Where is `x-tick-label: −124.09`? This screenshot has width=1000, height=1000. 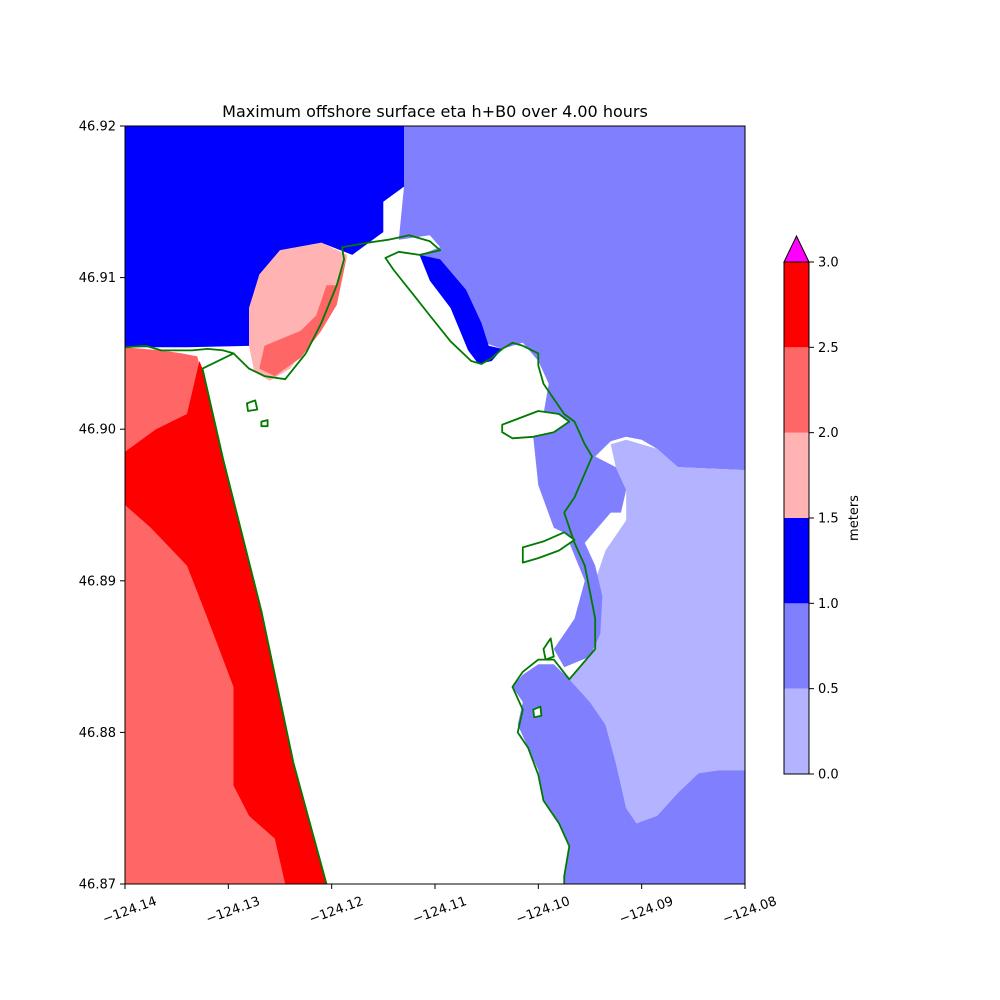
x-tick-label: −124.09 is located at coordinates (646, 910).